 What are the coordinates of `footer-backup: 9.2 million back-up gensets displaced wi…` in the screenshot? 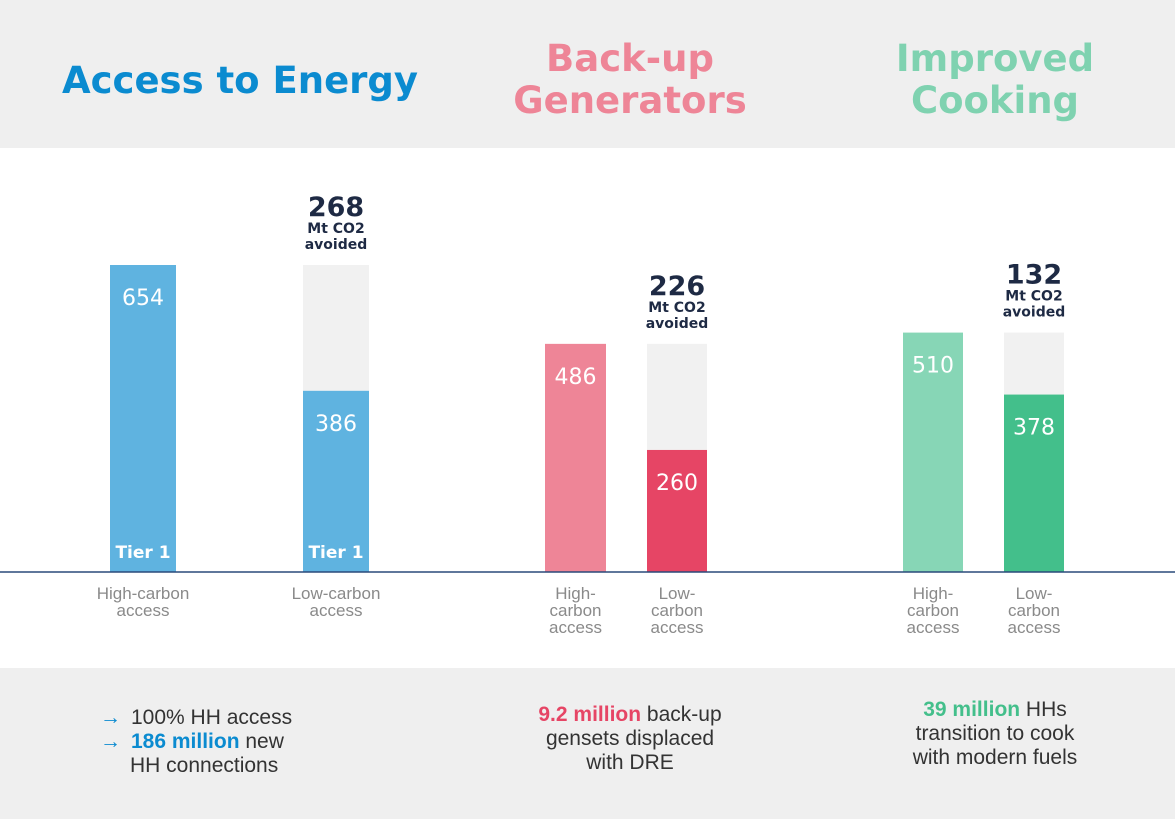 It's located at (630, 739).